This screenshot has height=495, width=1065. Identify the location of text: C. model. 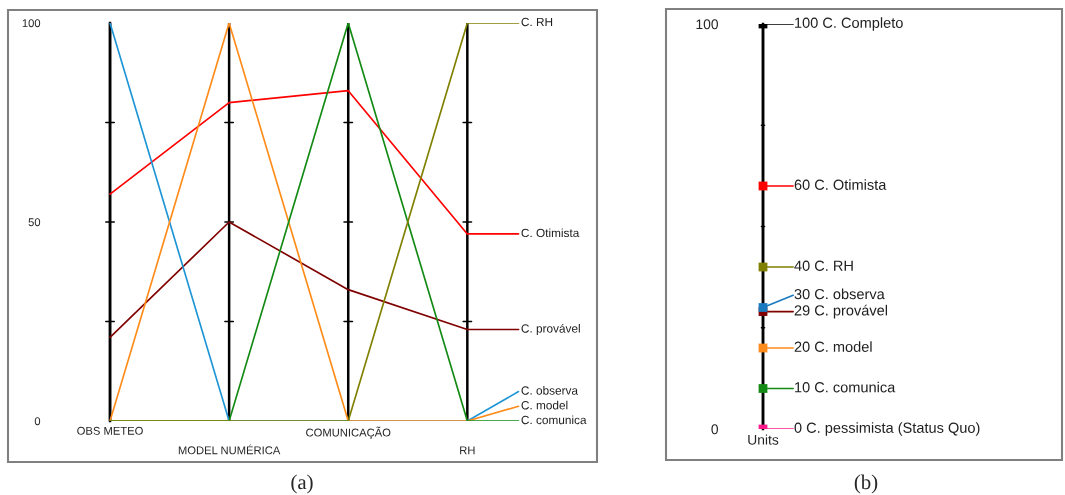
(544, 405).